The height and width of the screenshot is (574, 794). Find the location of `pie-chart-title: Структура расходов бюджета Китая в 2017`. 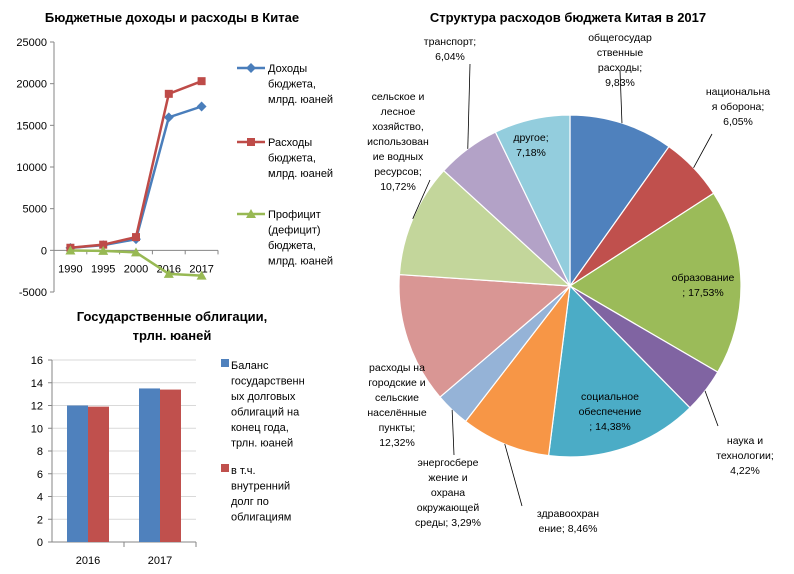

pie-chart-title: Структура расходов бюджета Китая в 2017 is located at coordinates (568, 17).